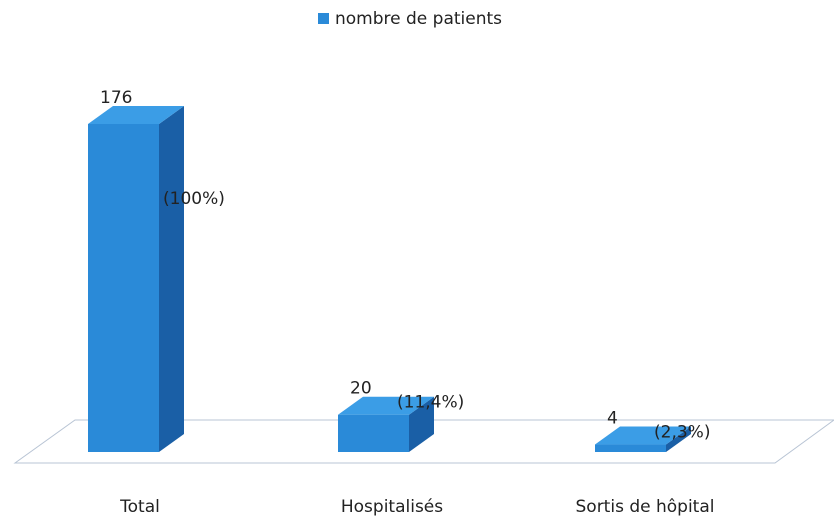 This screenshot has height=525, width=834. Describe the element at coordinates (430, 403) in the screenshot. I see `percent-label: (11,4%)` at that location.